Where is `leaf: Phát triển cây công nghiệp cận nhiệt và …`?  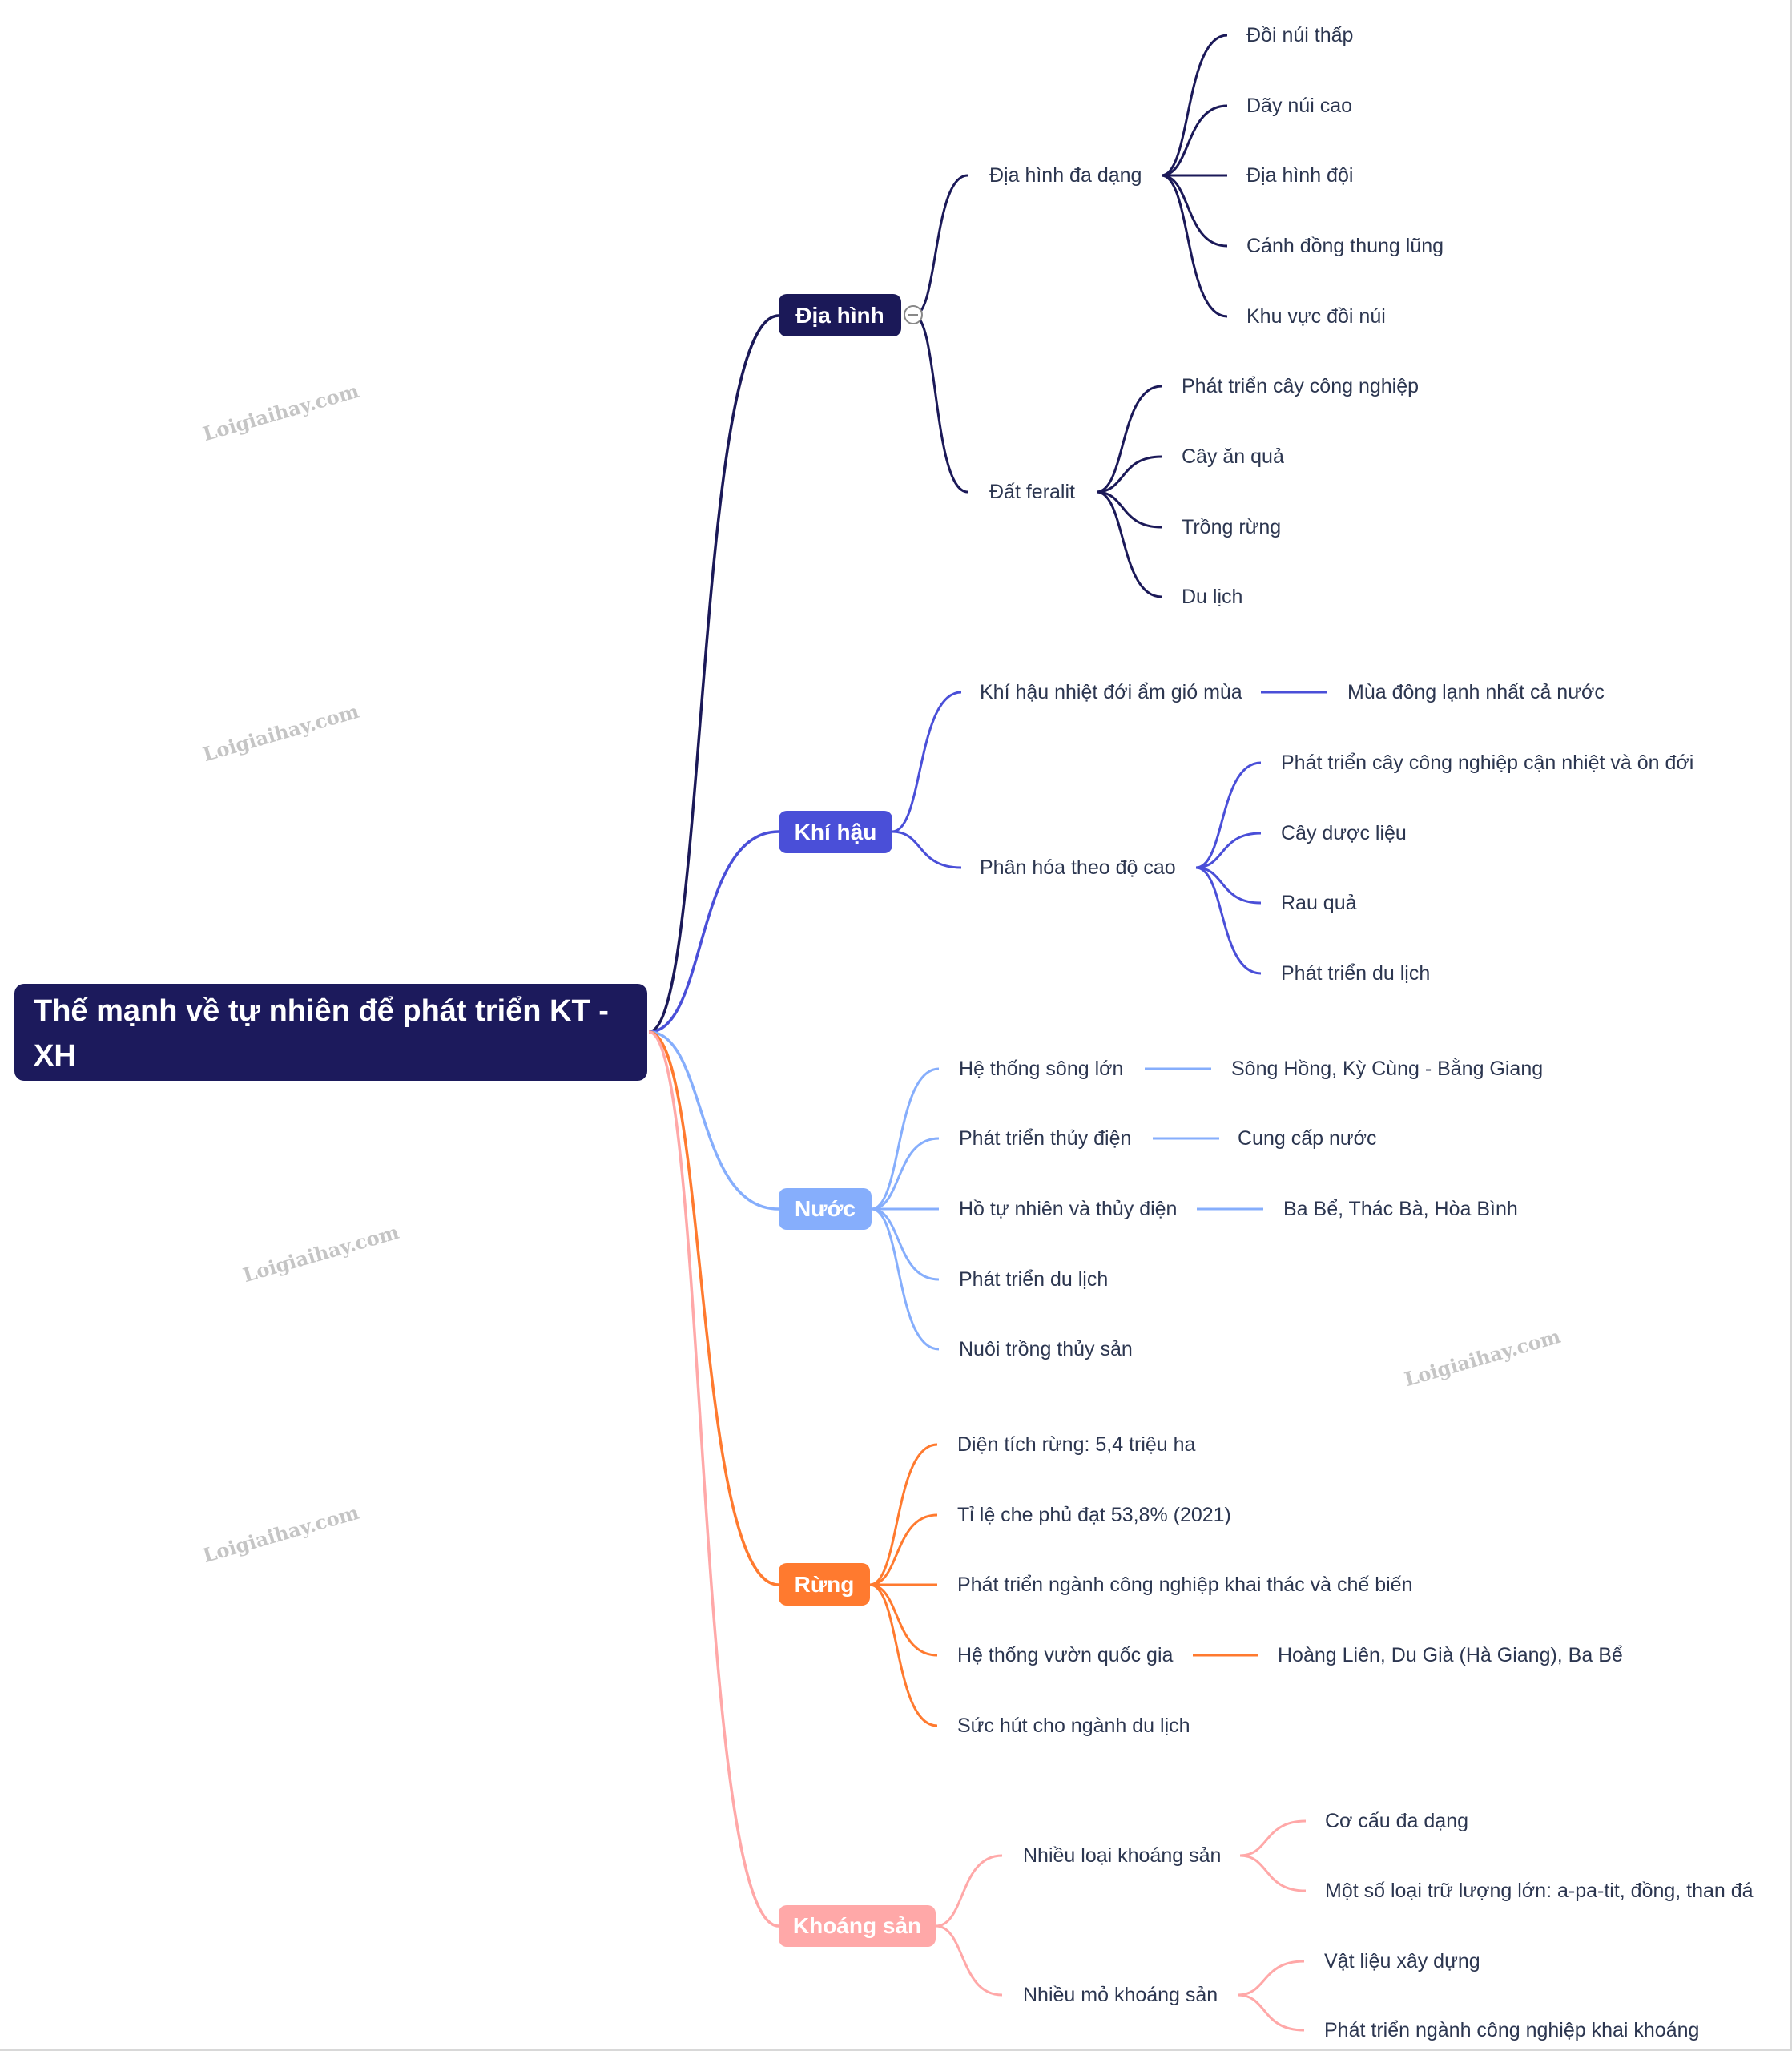
leaf: Phát triển cây công nghiệp cận nhiệt và … is located at coordinates (1487, 762).